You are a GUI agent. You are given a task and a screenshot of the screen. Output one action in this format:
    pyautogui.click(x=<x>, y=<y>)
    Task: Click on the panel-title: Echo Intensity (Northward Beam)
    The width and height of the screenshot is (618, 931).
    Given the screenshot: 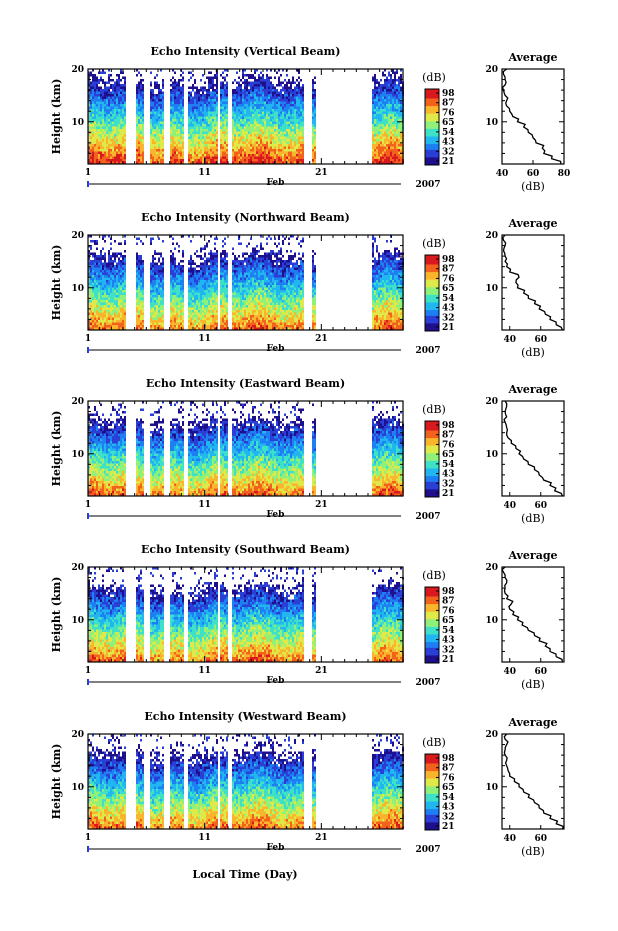 What is the action you would take?
    pyautogui.click(x=245, y=217)
    